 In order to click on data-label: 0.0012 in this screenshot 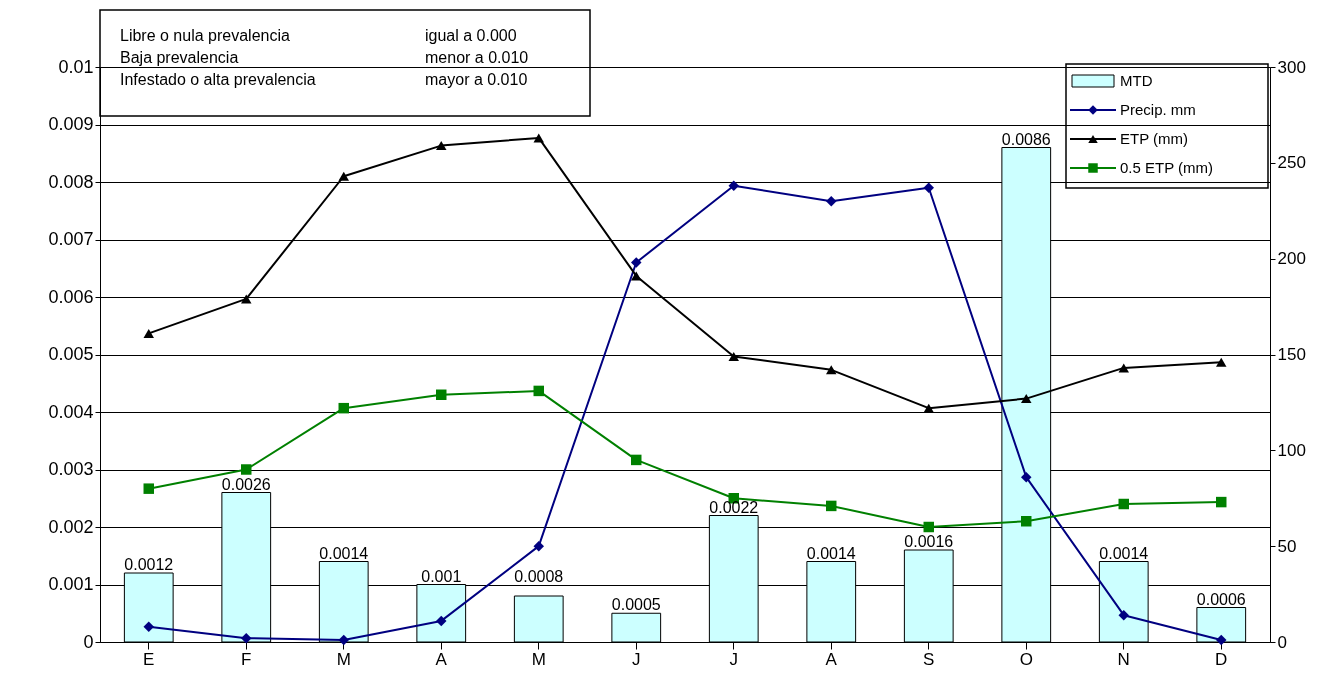, I will do `click(149, 564)`.